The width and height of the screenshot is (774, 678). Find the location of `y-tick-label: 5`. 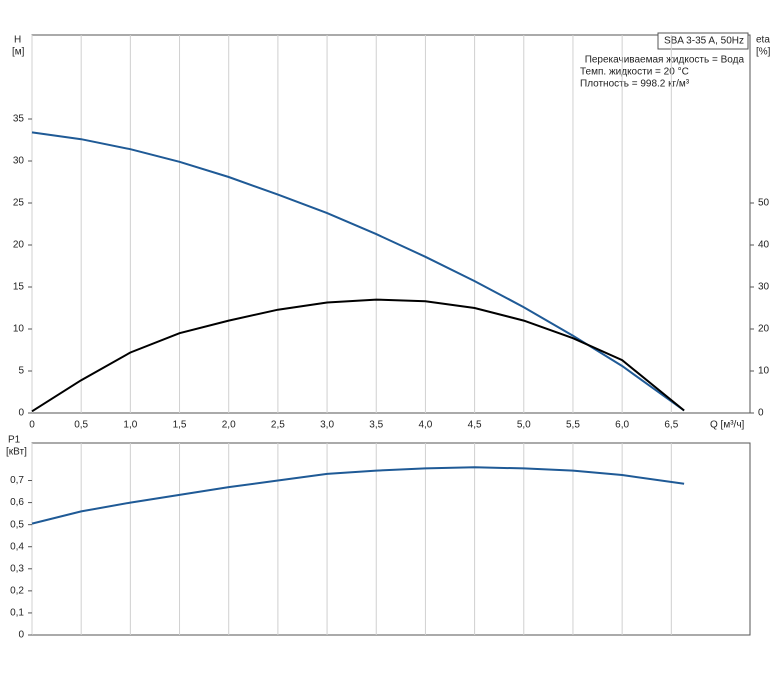

y-tick-label: 5 is located at coordinates (21, 371).